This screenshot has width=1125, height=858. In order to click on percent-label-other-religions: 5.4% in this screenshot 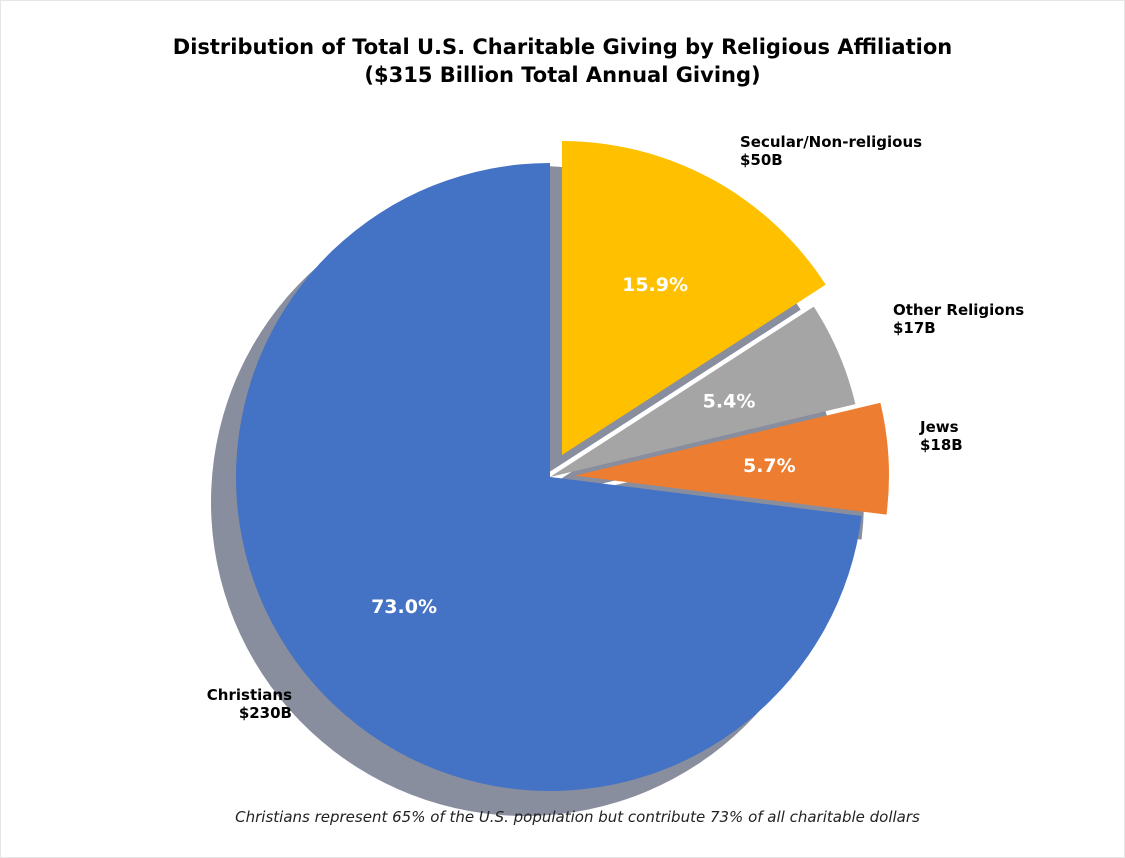, I will do `click(729, 401)`.